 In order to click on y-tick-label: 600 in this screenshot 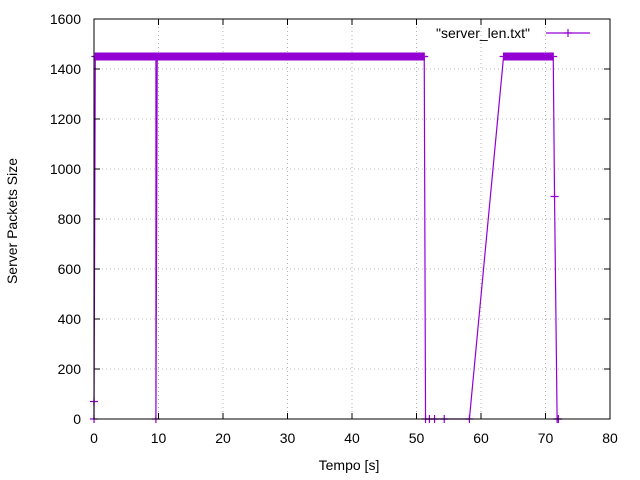, I will do `click(70, 269)`.